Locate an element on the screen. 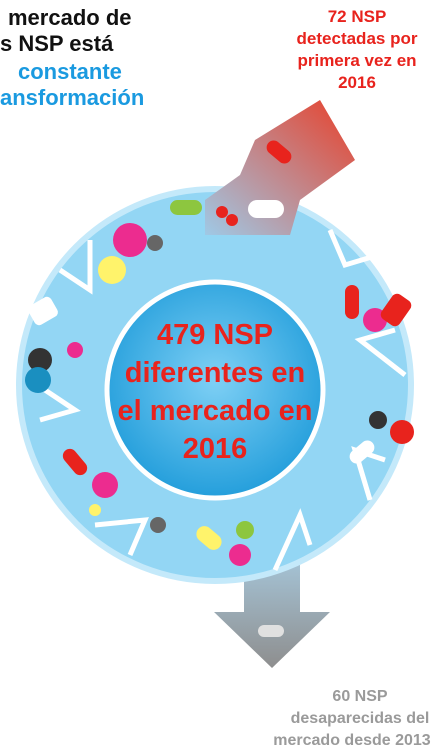 This screenshot has width=434, height=756. inflow-line: 2016 is located at coordinates (357, 82).